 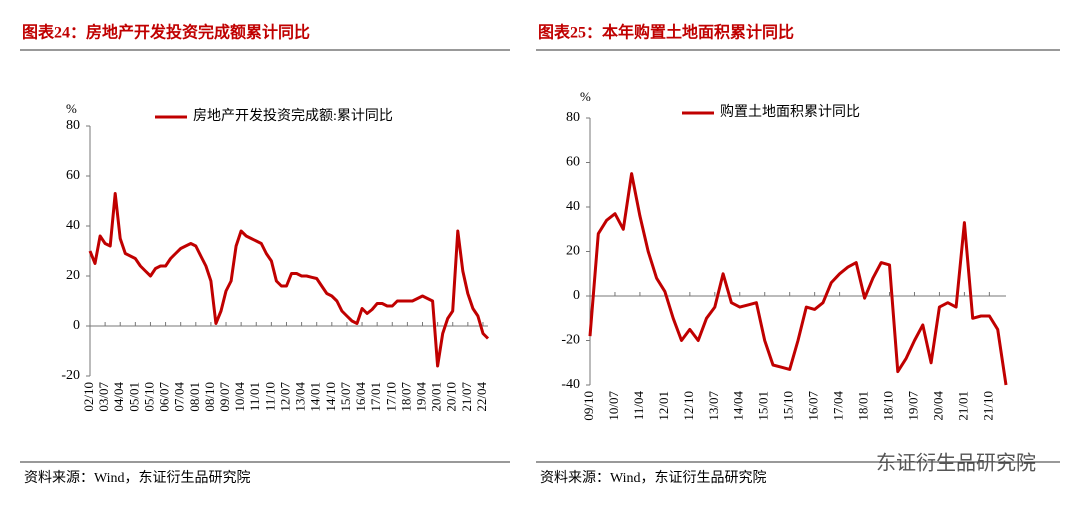 What do you see at coordinates (956, 463) in the screenshot?
I see `watermark: 东证衍生品研究院` at bounding box center [956, 463].